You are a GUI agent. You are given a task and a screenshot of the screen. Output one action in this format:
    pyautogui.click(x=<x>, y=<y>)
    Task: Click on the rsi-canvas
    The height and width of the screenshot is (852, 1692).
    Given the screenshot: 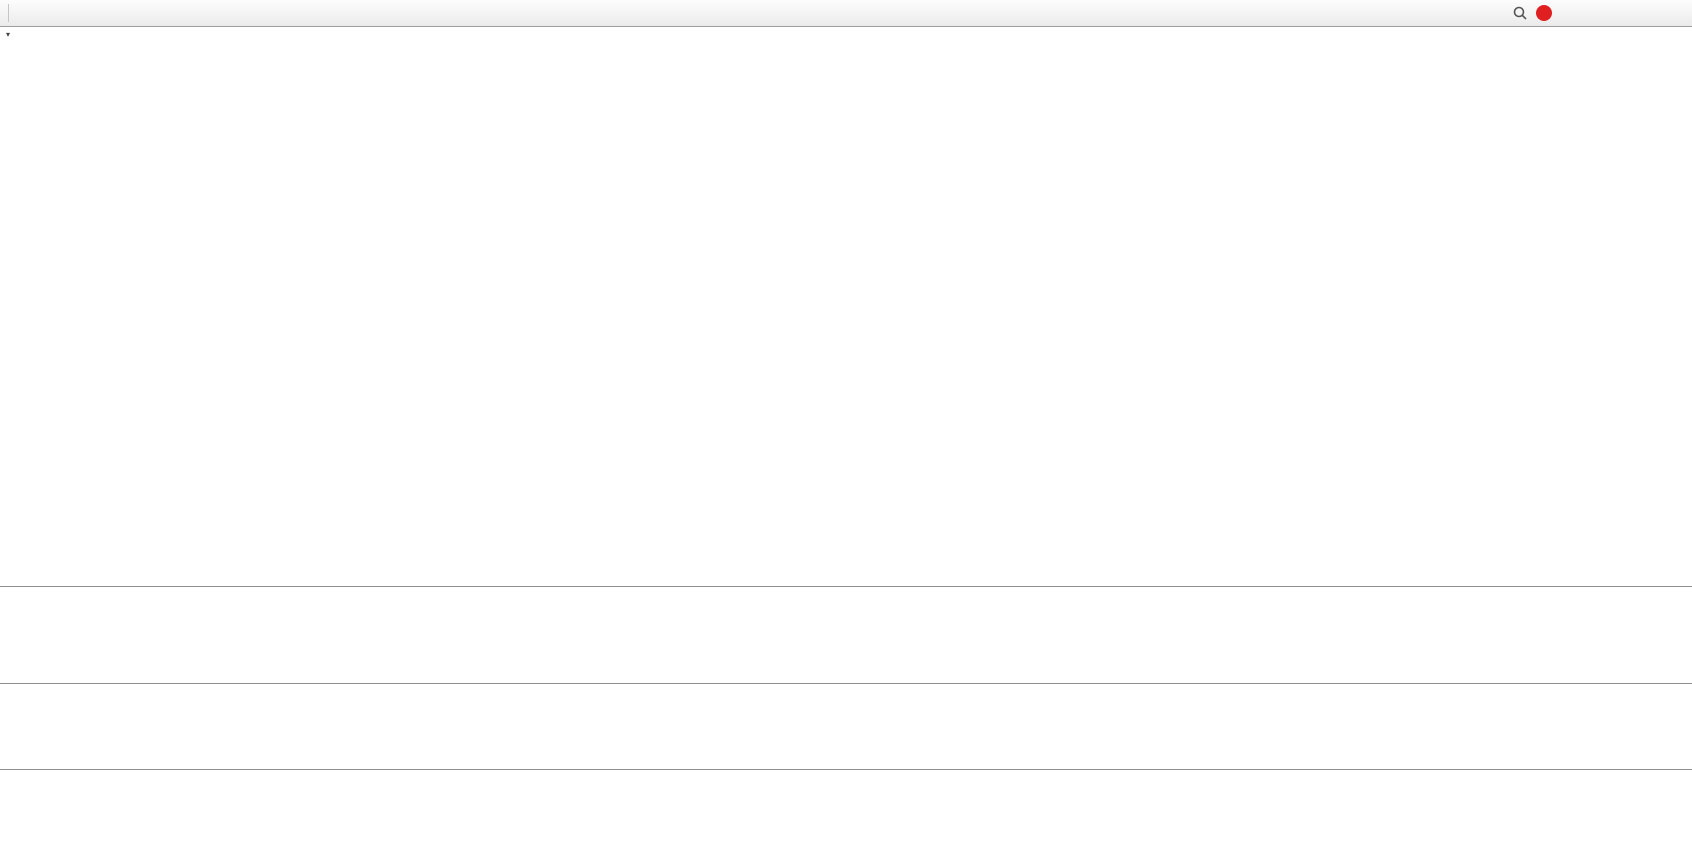 What is the action you would take?
    pyautogui.click(x=846, y=726)
    